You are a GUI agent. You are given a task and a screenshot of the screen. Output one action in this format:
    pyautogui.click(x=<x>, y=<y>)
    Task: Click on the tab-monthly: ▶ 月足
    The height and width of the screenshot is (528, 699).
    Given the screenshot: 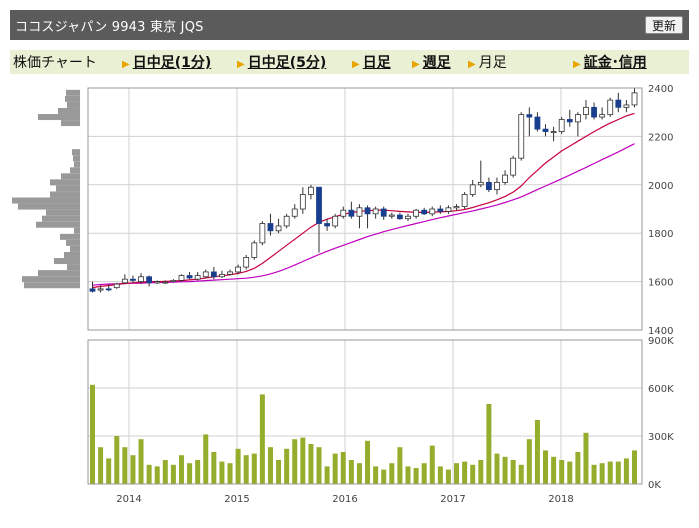 What is the action you would take?
    pyautogui.click(x=487, y=62)
    